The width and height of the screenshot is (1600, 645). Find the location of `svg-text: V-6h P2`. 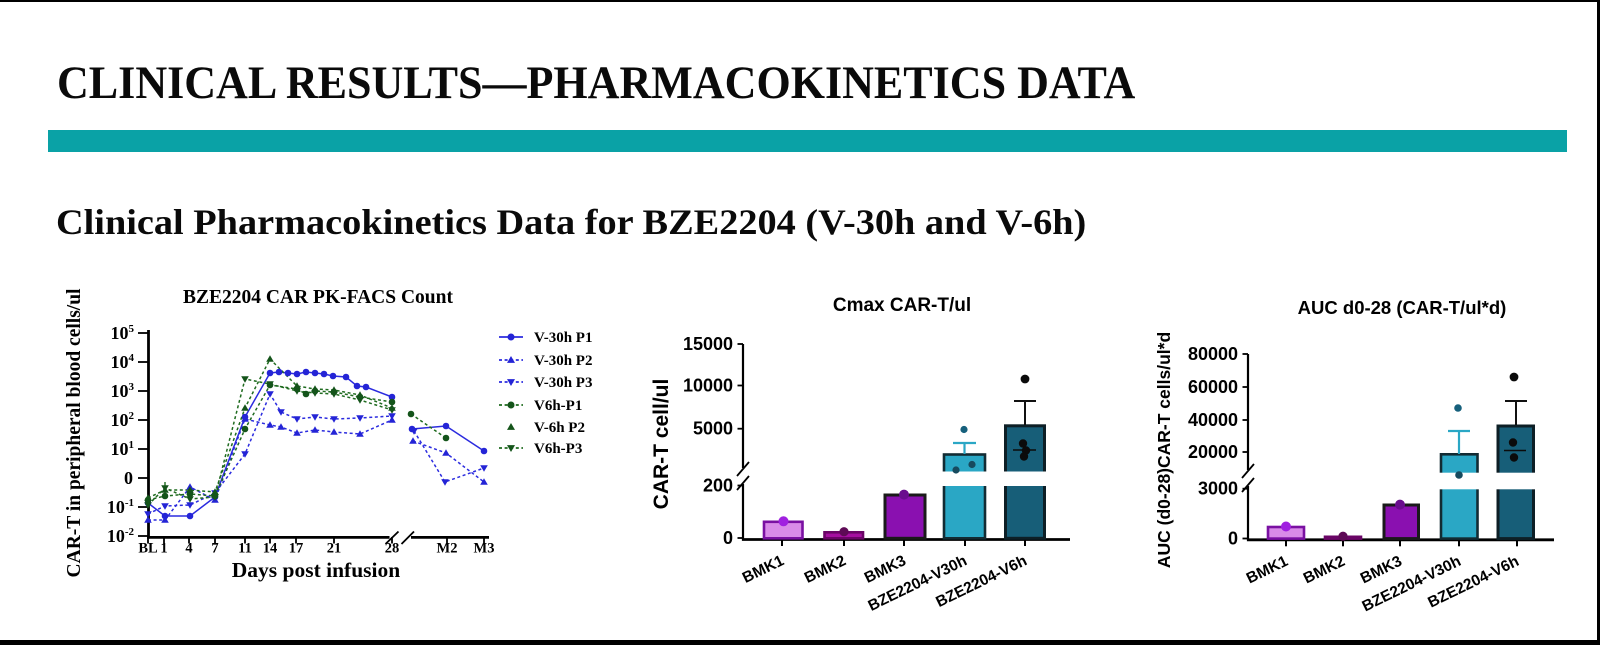

svg-text: V-6h P2 is located at coordinates (559, 428).